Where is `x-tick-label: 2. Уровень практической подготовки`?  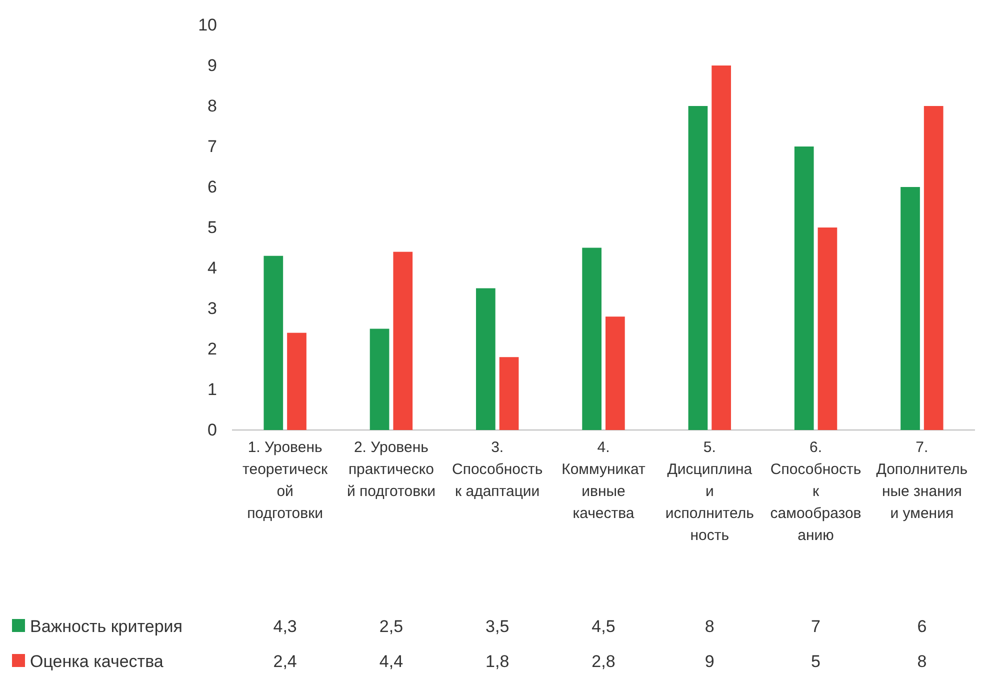 x-tick-label: 2. Уровень практической подготовки is located at coordinates (391, 469).